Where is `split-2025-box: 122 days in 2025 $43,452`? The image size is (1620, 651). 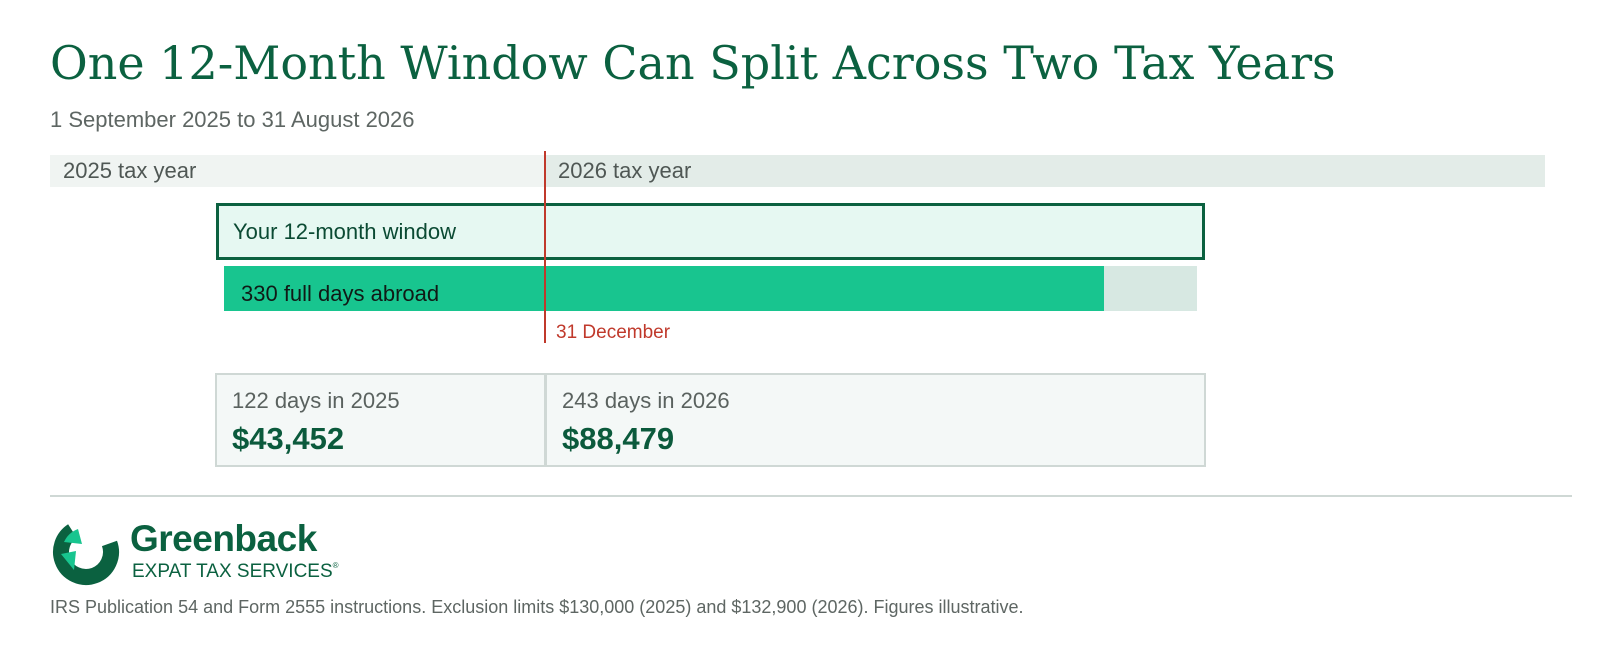 split-2025-box: 122 days in 2025 $43,452 is located at coordinates (380, 420).